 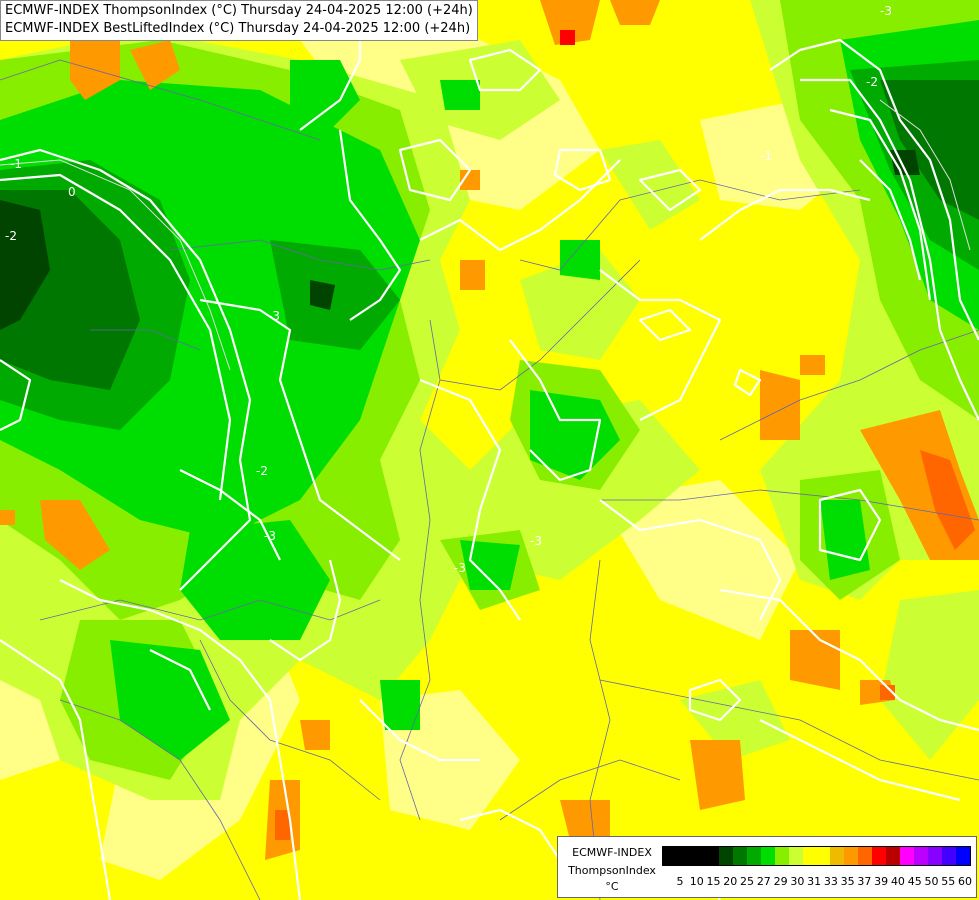 What do you see at coordinates (797, 881) in the screenshot?
I see `legend-tick: 30` at bounding box center [797, 881].